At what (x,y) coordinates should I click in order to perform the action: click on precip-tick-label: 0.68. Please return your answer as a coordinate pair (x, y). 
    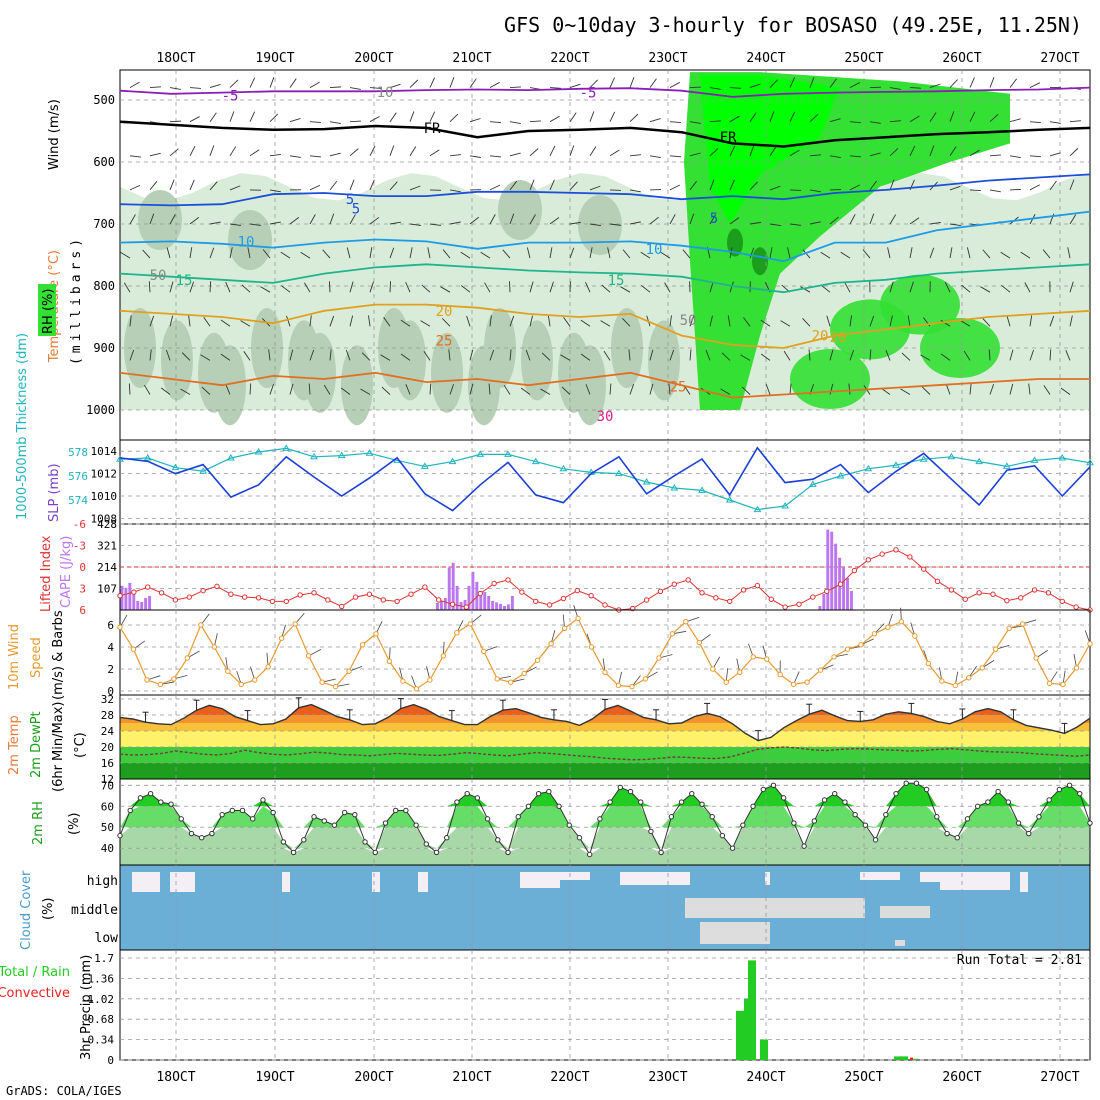
    Looking at the image, I should click on (101, 1019).